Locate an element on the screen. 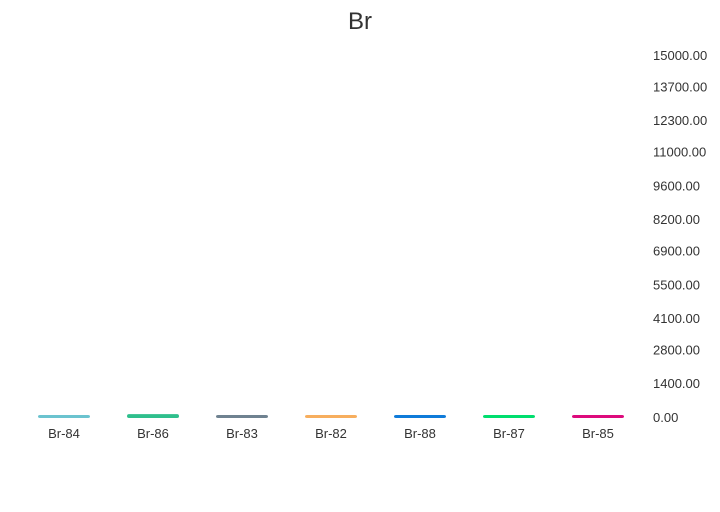  category-label: Br-87 is located at coordinates (509, 433).